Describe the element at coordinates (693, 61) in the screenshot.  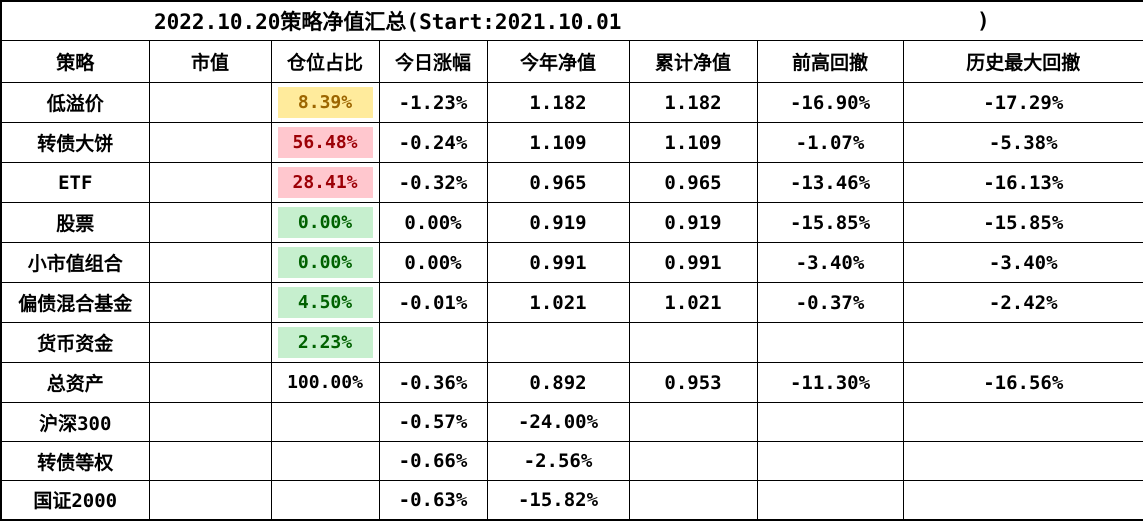
I see `column-header-cumulative-nav: 累计净值` at that location.